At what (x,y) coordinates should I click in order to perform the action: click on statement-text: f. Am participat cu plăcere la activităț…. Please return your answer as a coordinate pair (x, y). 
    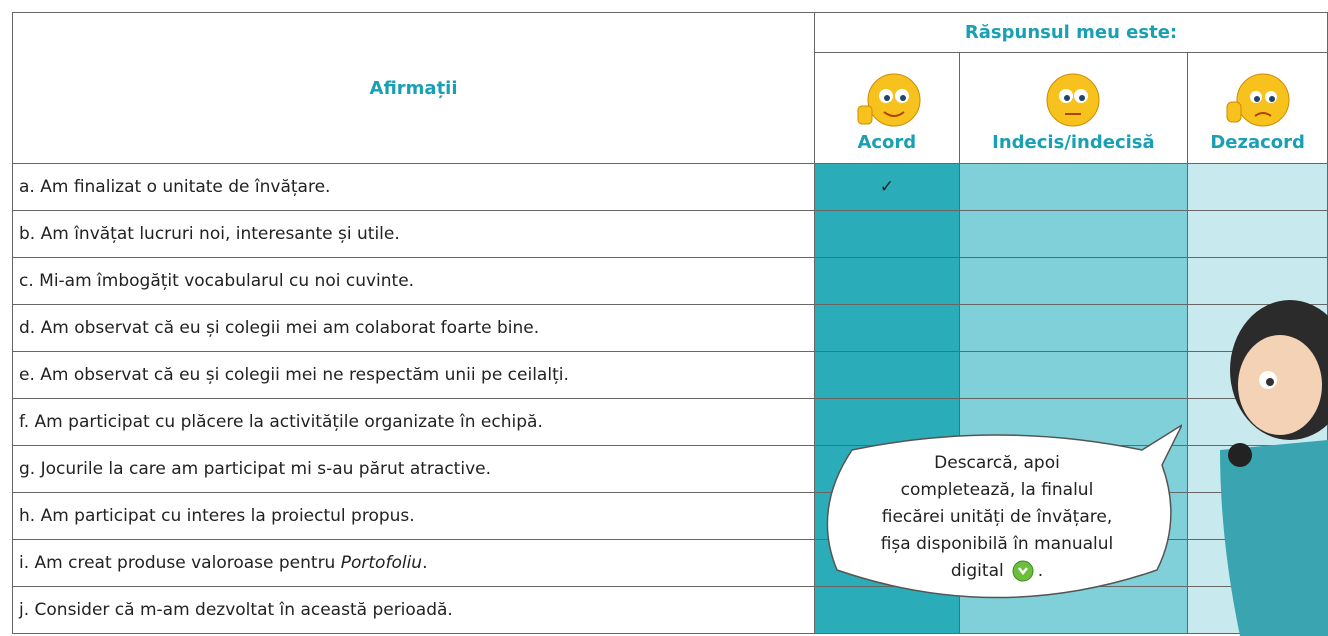
    Looking at the image, I should click on (281, 422).